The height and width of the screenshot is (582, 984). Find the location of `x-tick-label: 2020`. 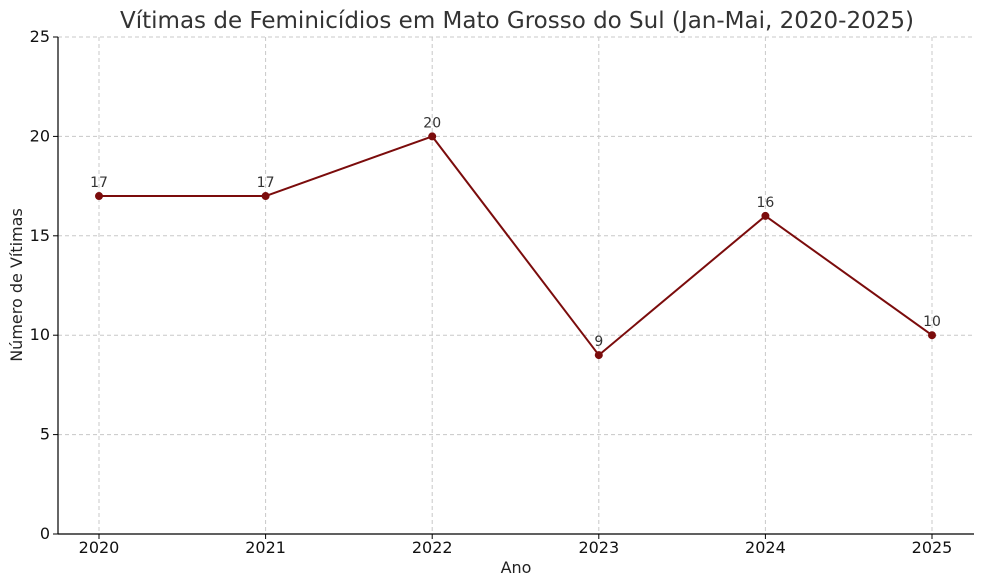

x-tick-label: 2020 is located at coordinates (99, 547).